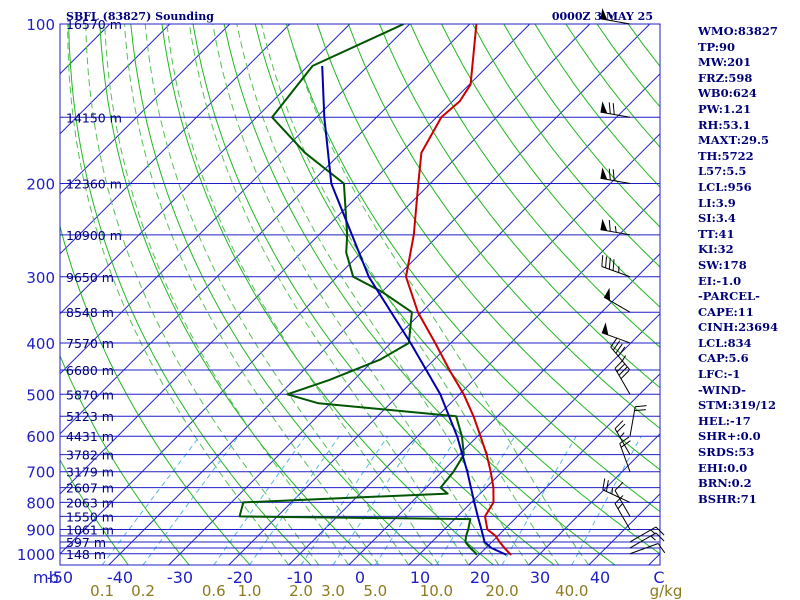  Describe the element at coordinates (666, 591) in the screenshot. I see `mixing-ratio-unit-label: g/kg` at that location.